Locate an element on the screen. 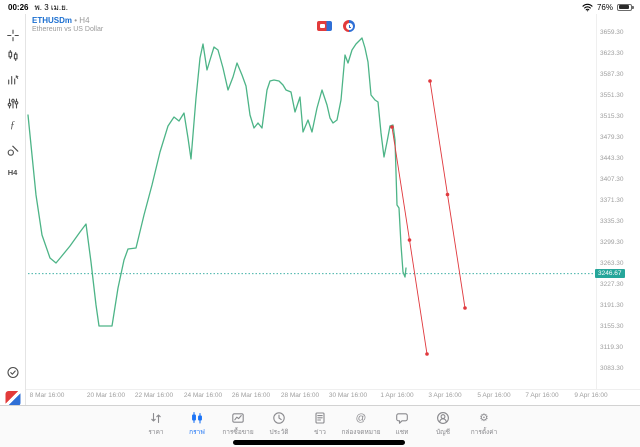 The width and height of the screenshot is (640, 447). tab-chat: แชท is located at coordinates (402, 426).